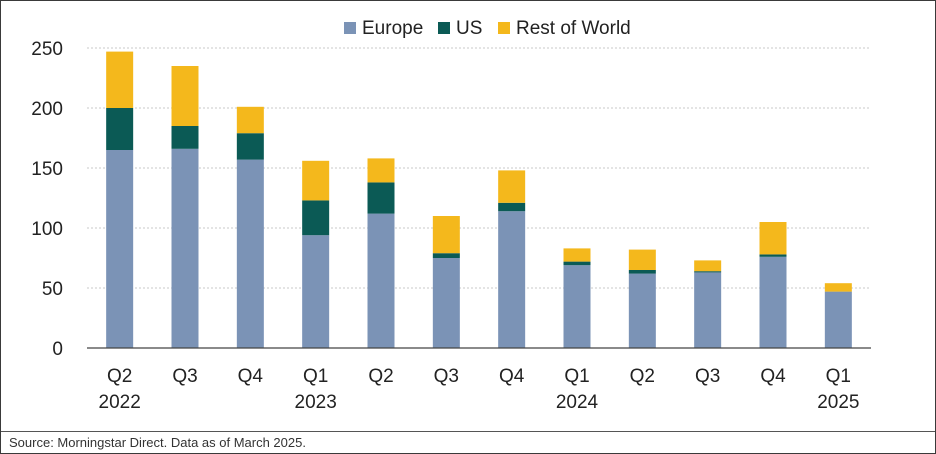 This screenshot has height=454, width=936. Describe the element at coordinates (577, 402) in the screenshot. I see `x-tick-year-label: 2024` at that location.